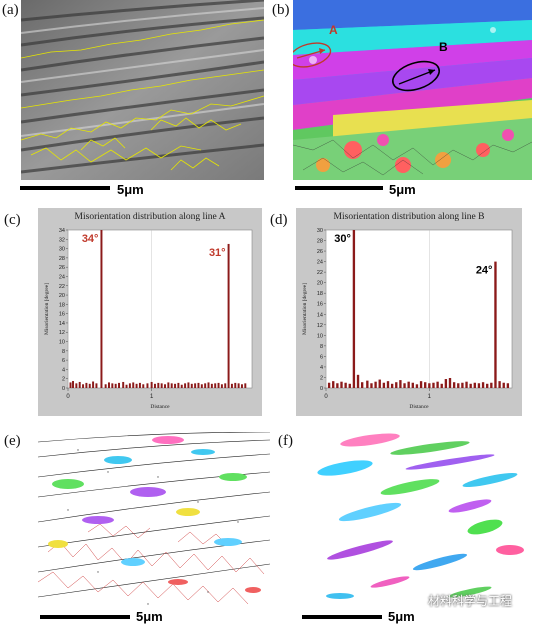  I want to click on panel-a-scale-label: 5μm, so click(130, 189).